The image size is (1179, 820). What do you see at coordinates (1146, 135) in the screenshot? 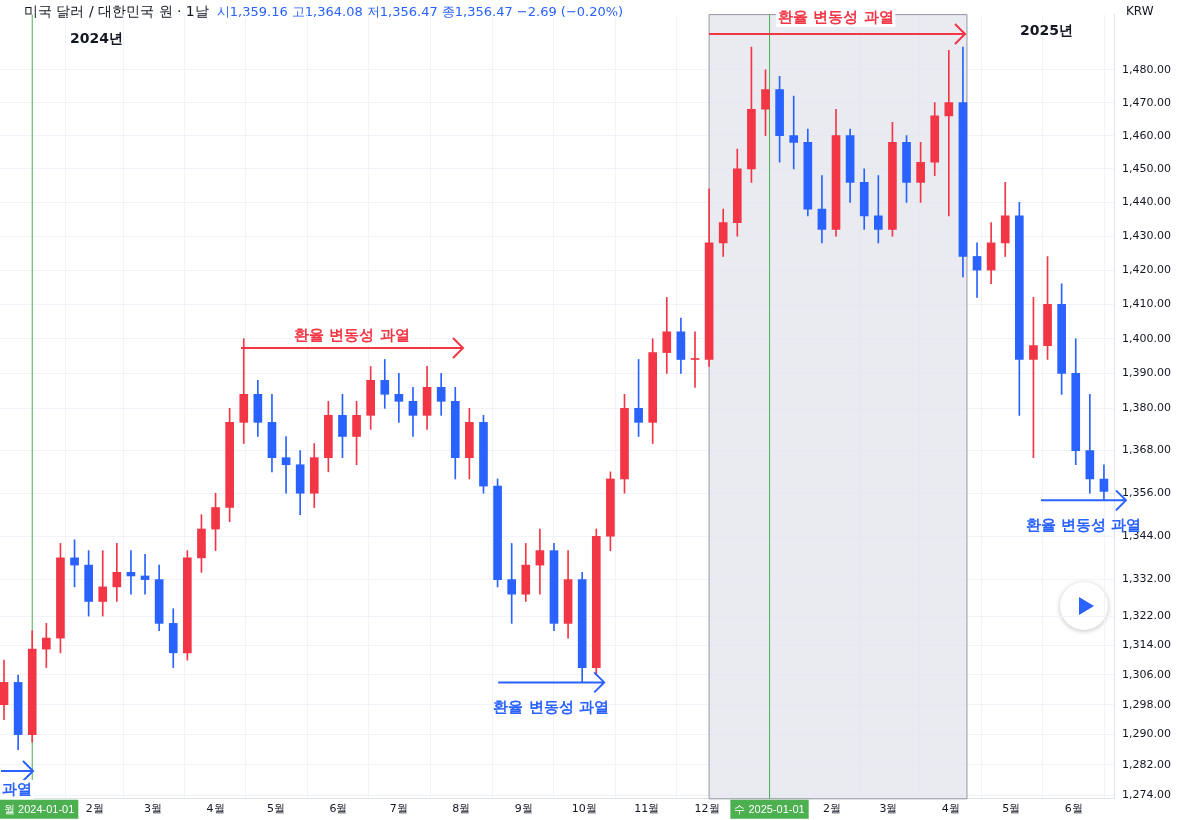
I see `y-tick-label: 1,460.00` at bounding box center [1146, 135].